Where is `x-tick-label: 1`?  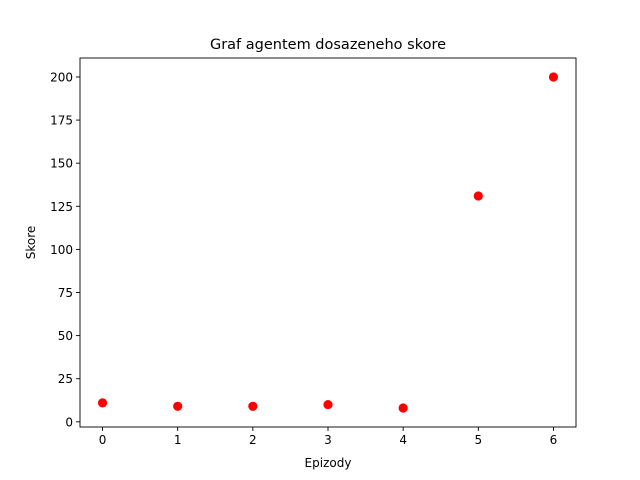 x-tick-label: 1 is located at coordinates (178, 440).